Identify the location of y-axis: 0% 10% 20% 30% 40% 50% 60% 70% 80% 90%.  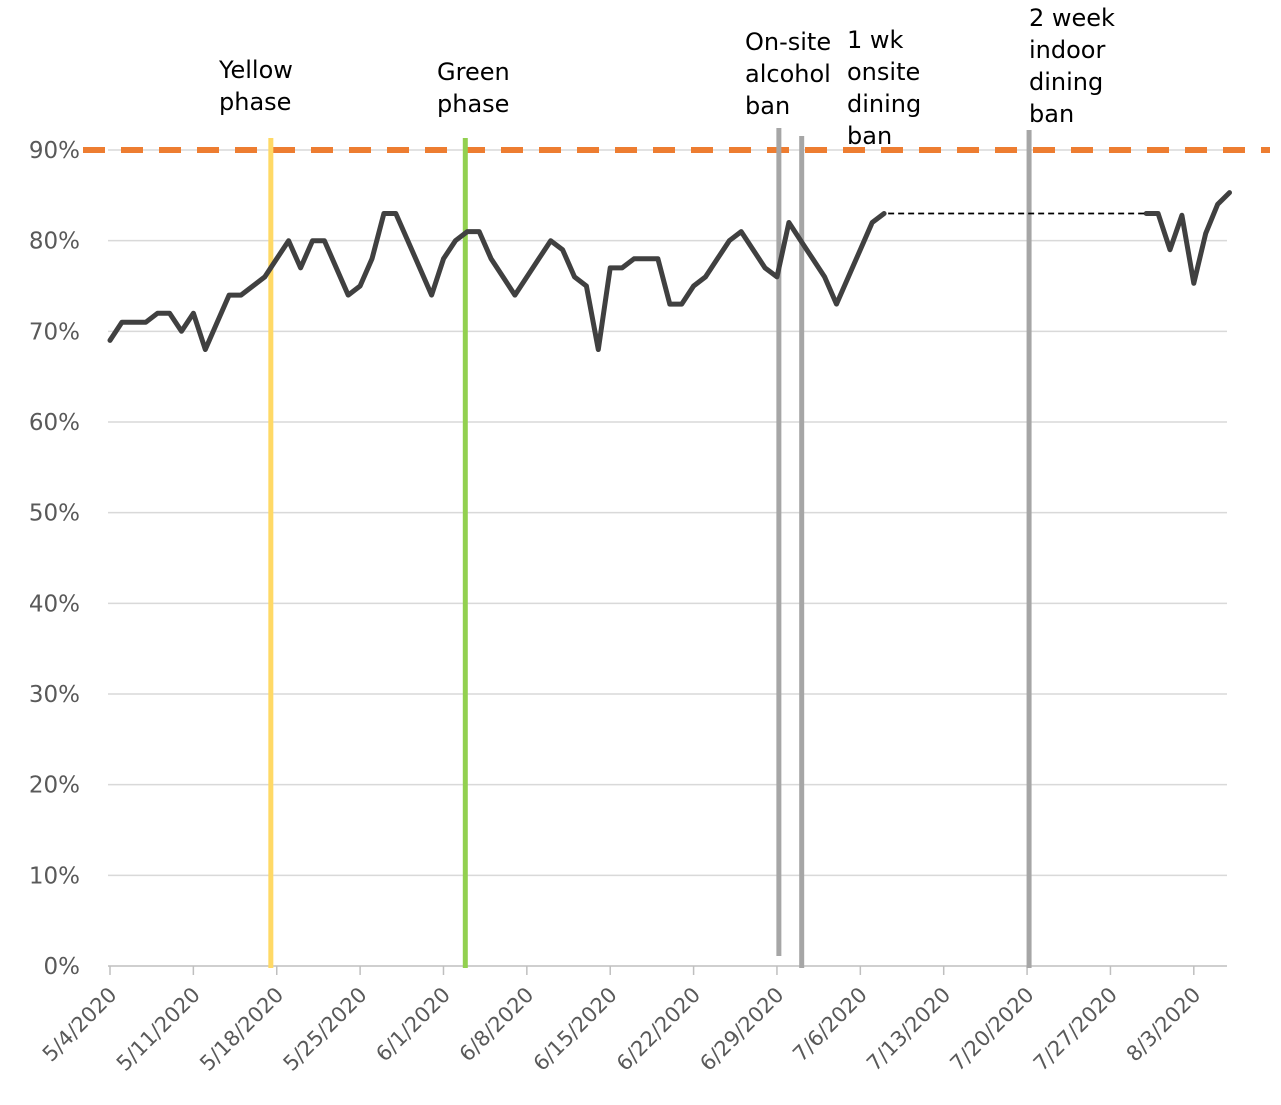
(54, 559).